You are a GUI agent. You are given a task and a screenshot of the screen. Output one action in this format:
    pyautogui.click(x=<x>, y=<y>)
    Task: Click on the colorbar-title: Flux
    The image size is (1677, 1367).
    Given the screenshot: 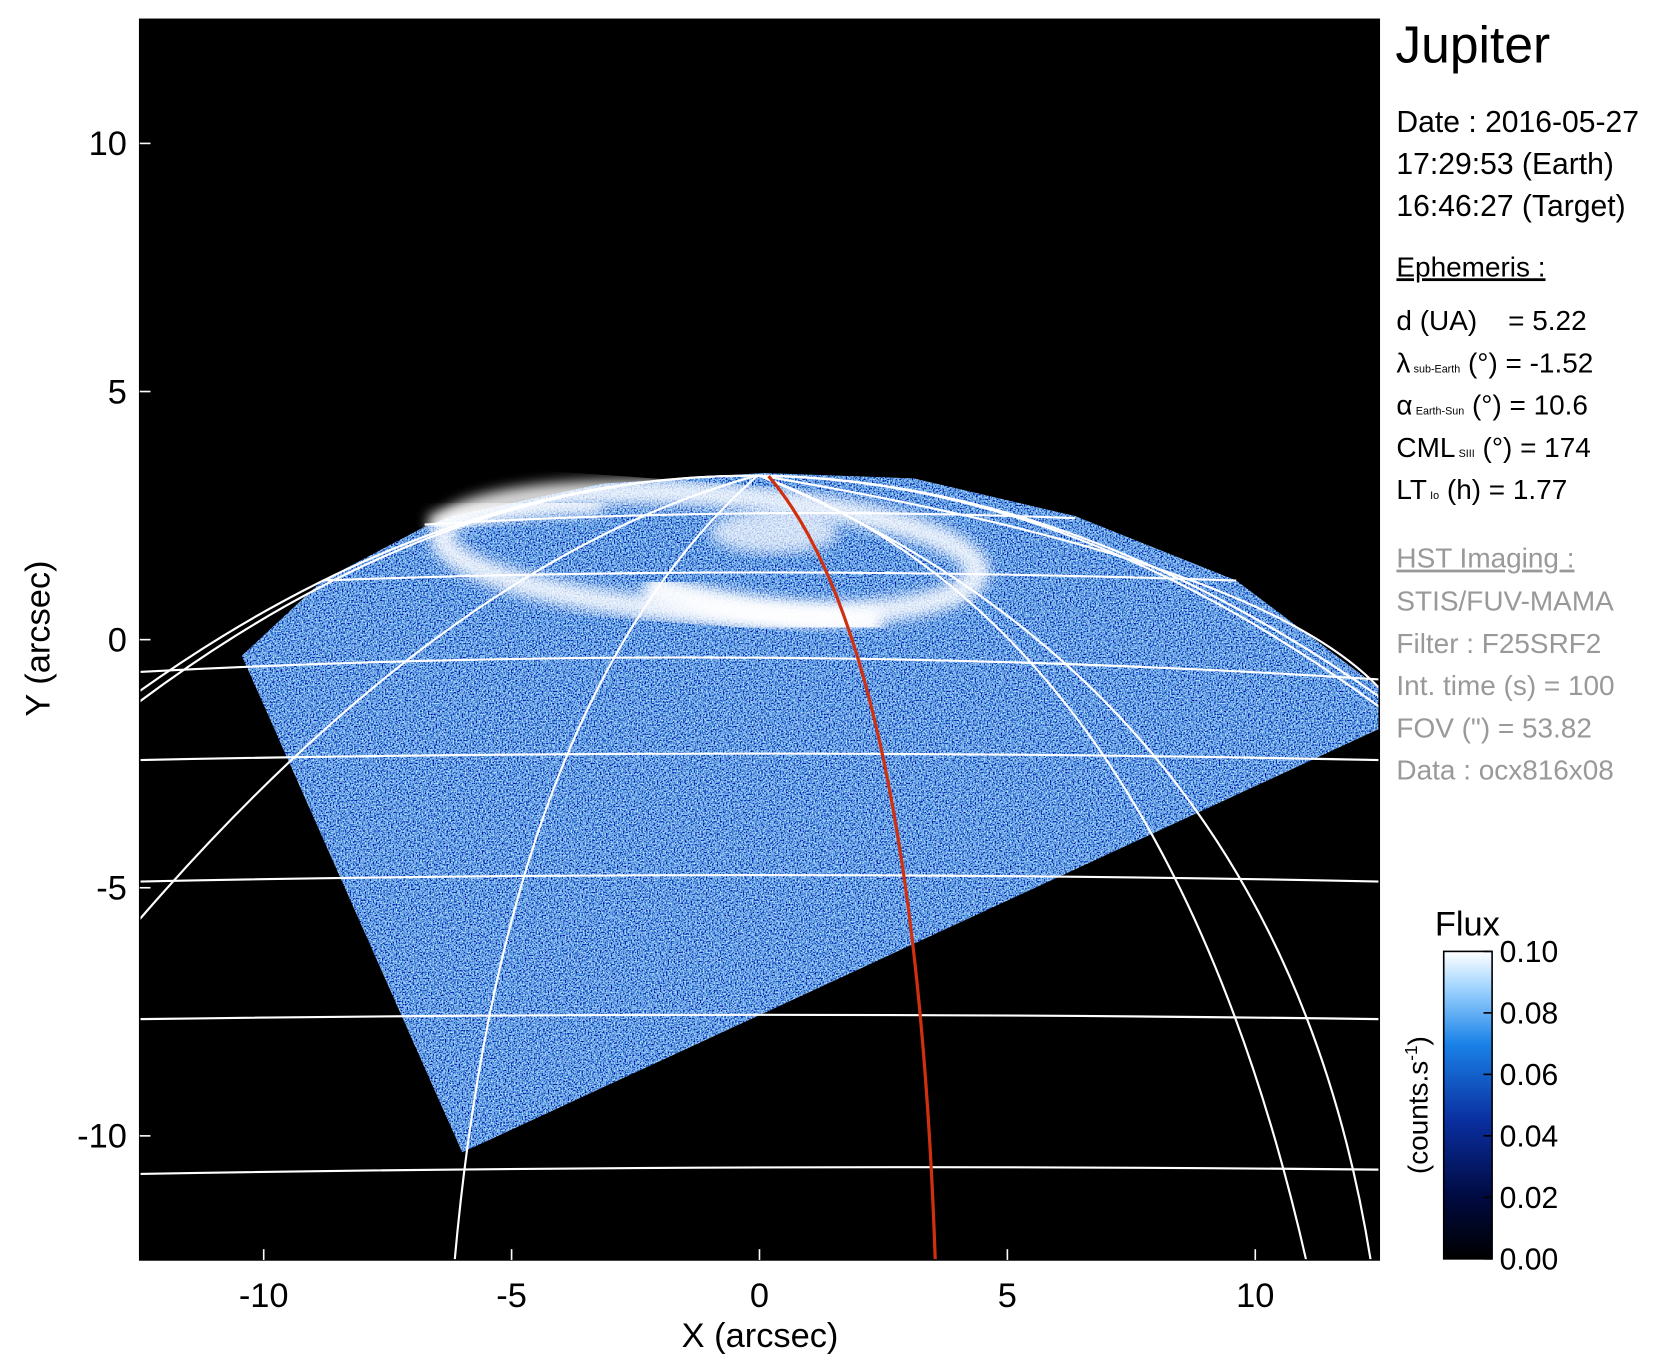 What is the action you would take?
    pyautogui.click(x=1467, y=924)
    